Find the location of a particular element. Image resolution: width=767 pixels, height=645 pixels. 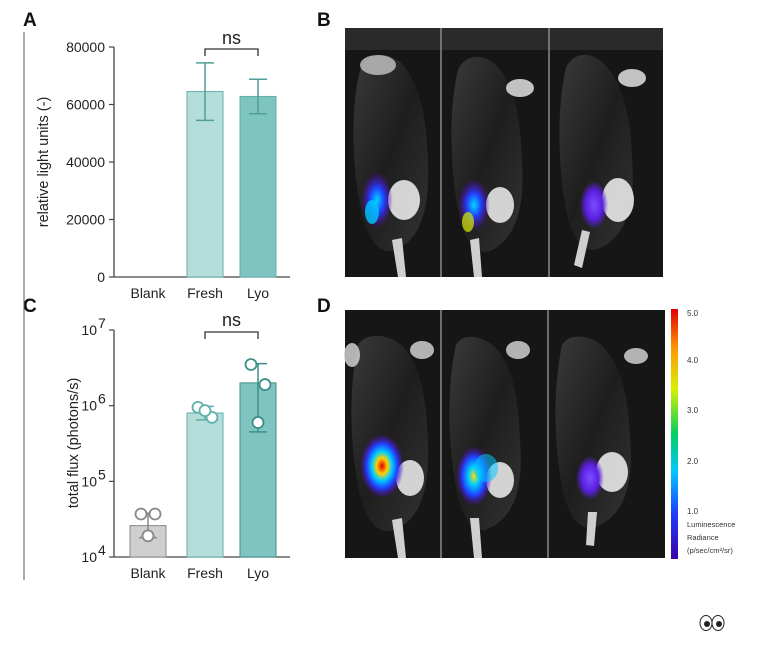

mouse-b1 is located at coordinates (391, 166).